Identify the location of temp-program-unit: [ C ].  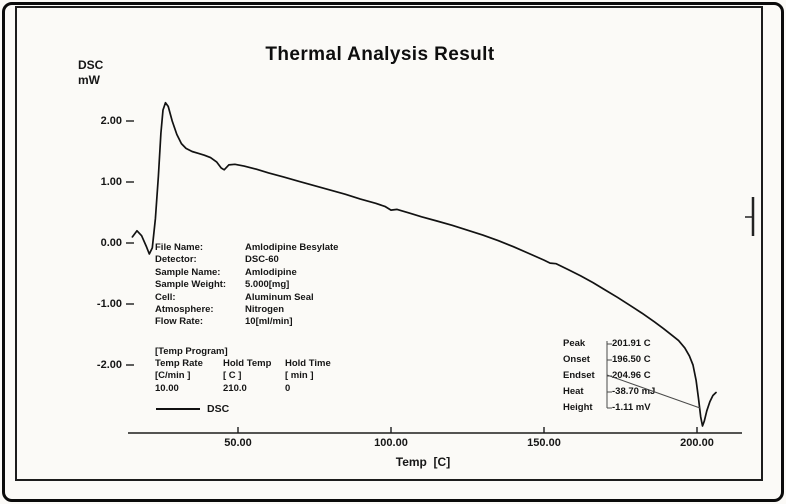
(232, 376).